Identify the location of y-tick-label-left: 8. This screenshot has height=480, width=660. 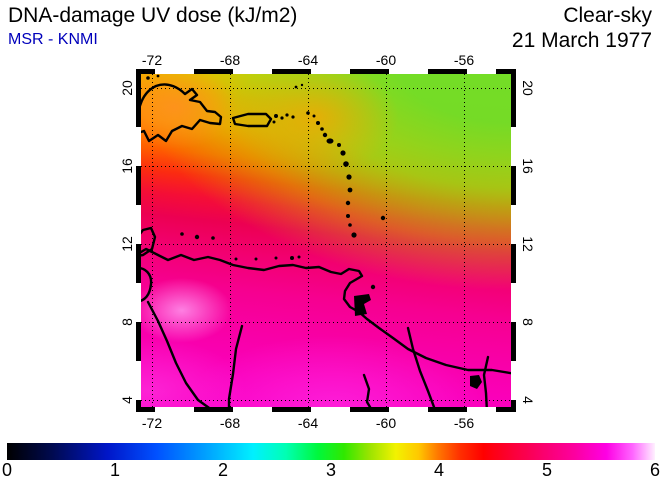
(127, 322).